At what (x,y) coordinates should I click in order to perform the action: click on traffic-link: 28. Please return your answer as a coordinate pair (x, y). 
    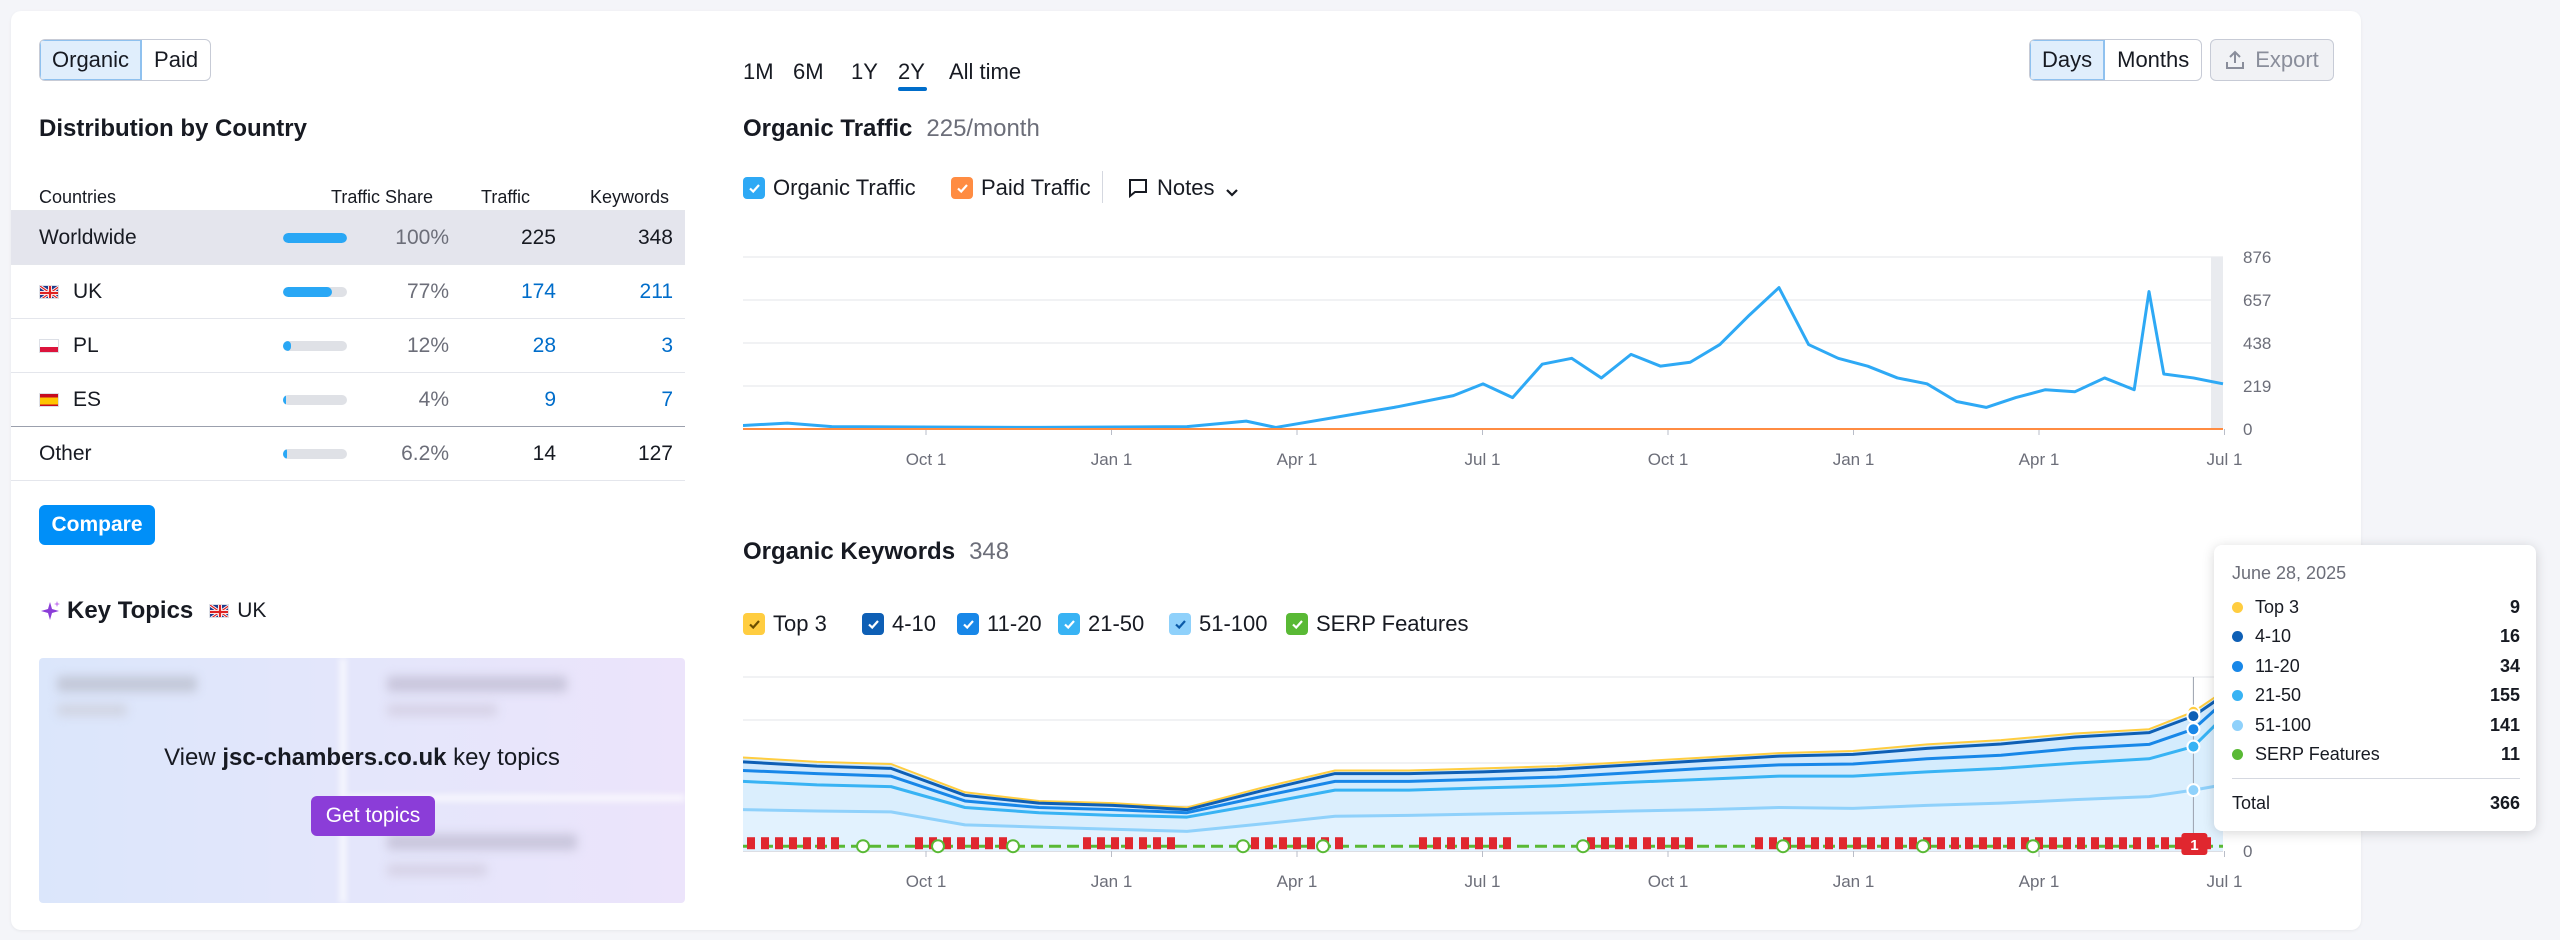
    Looking at the image, I should click on (544, 345).